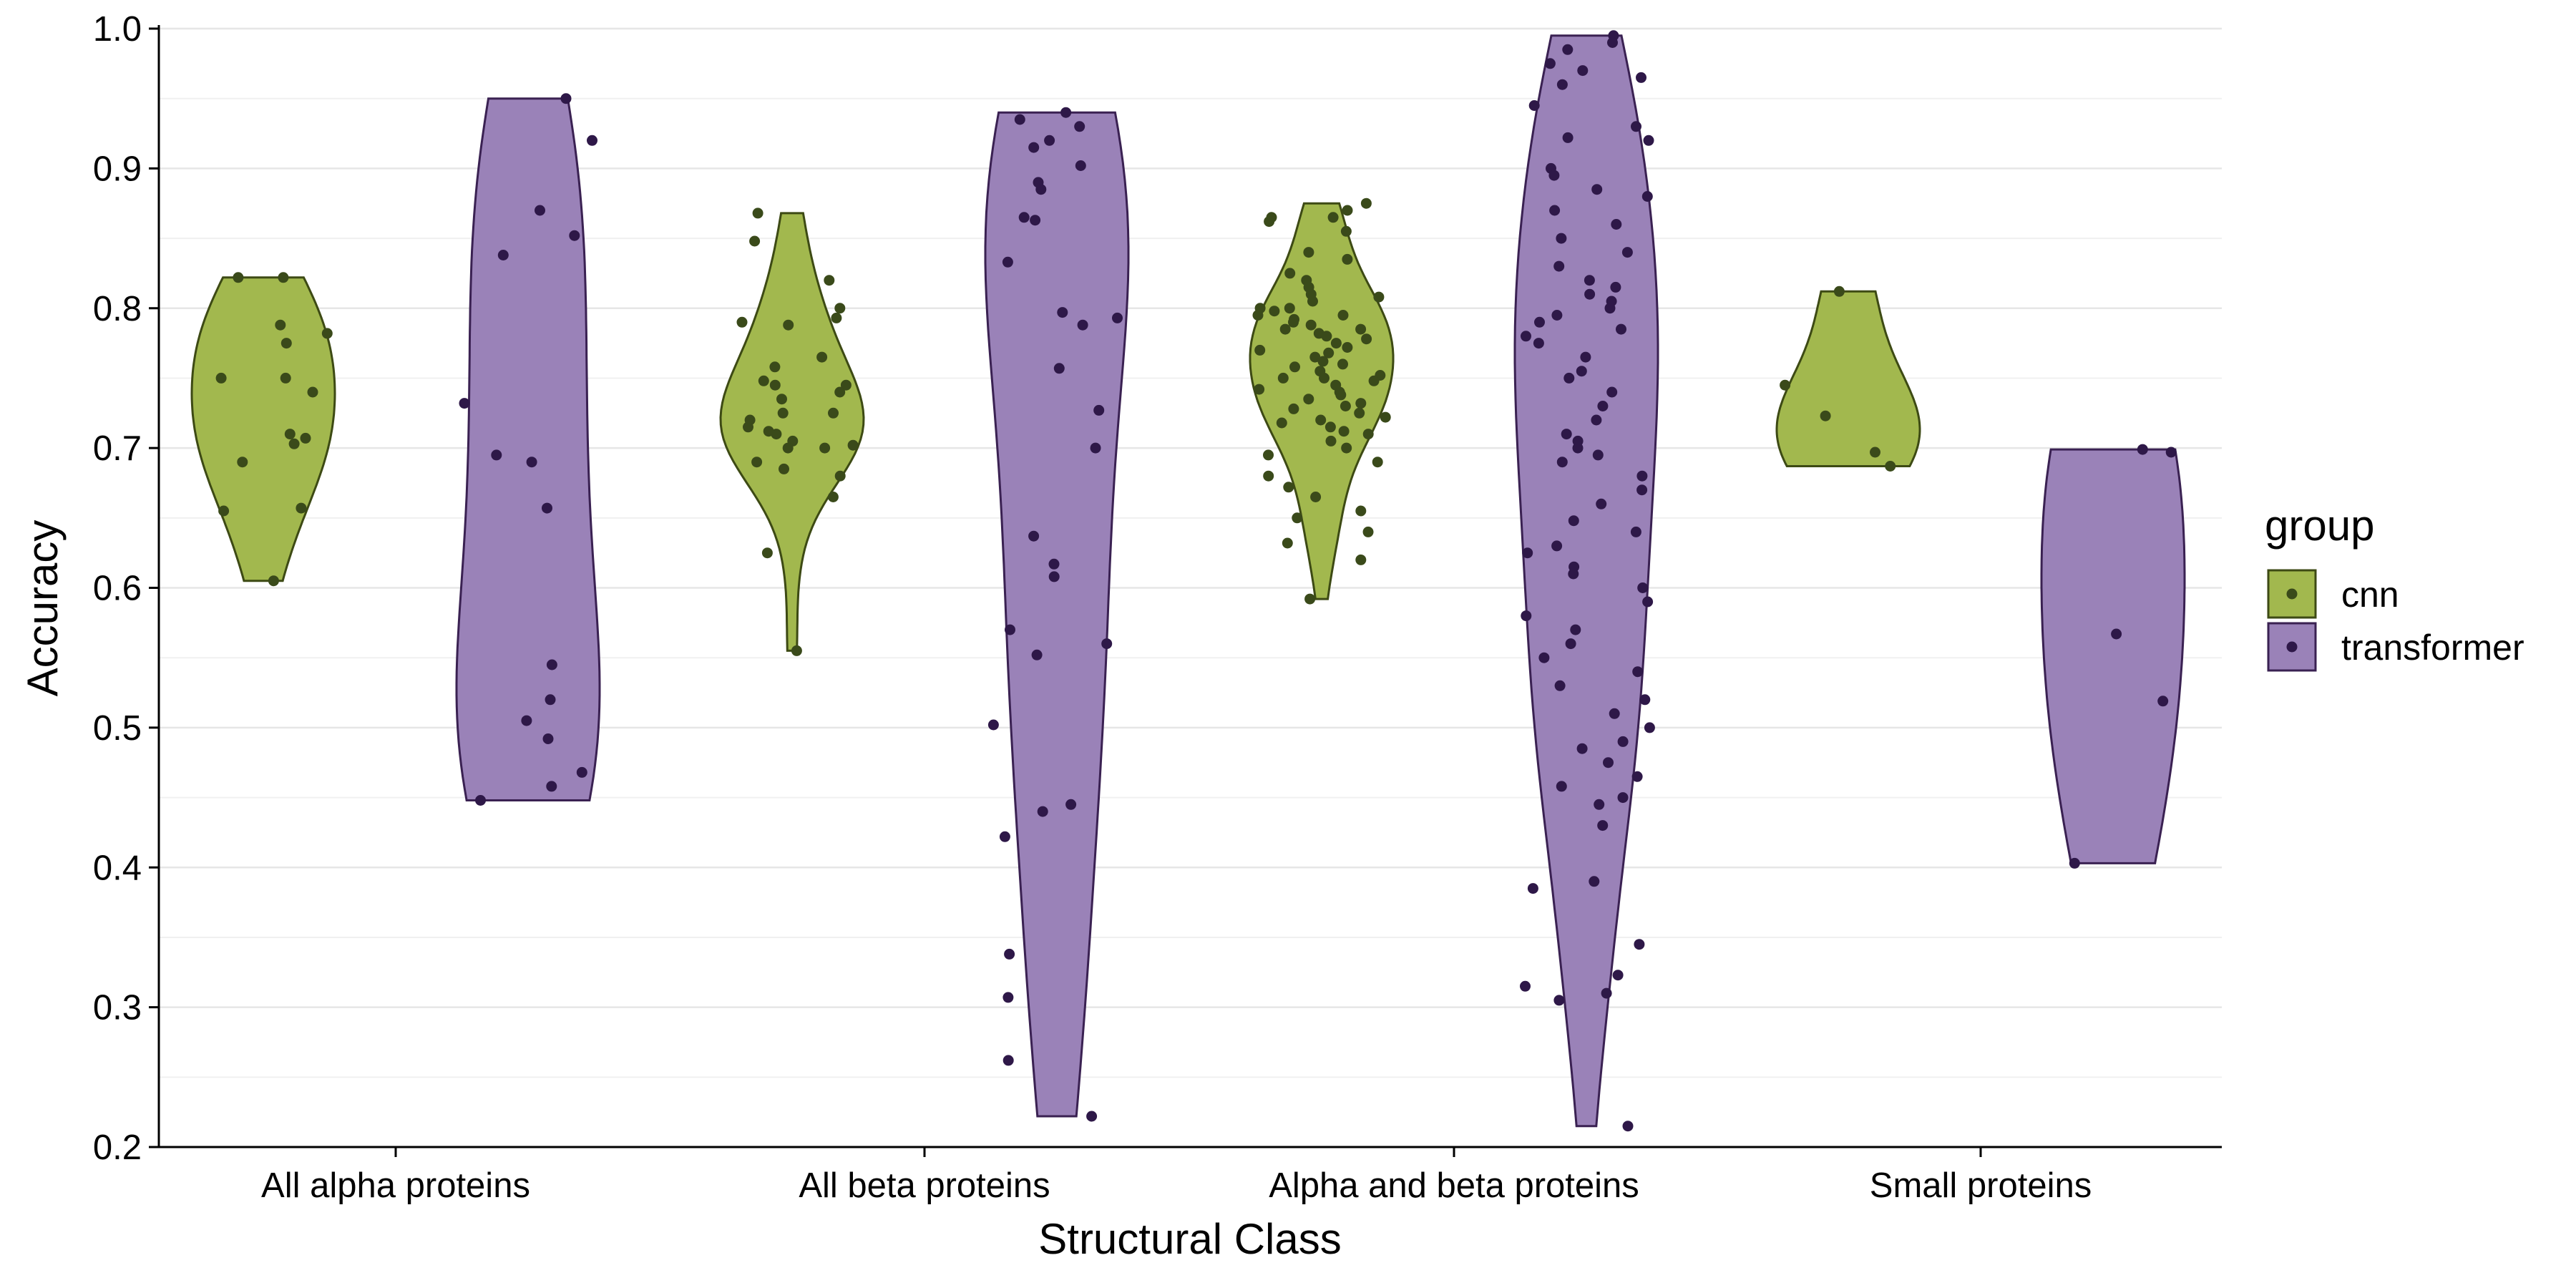 The width and height of the screenshot is (2576, 1288). I want to click on x-tick-label: All beta proteins, so click(924, 1185).